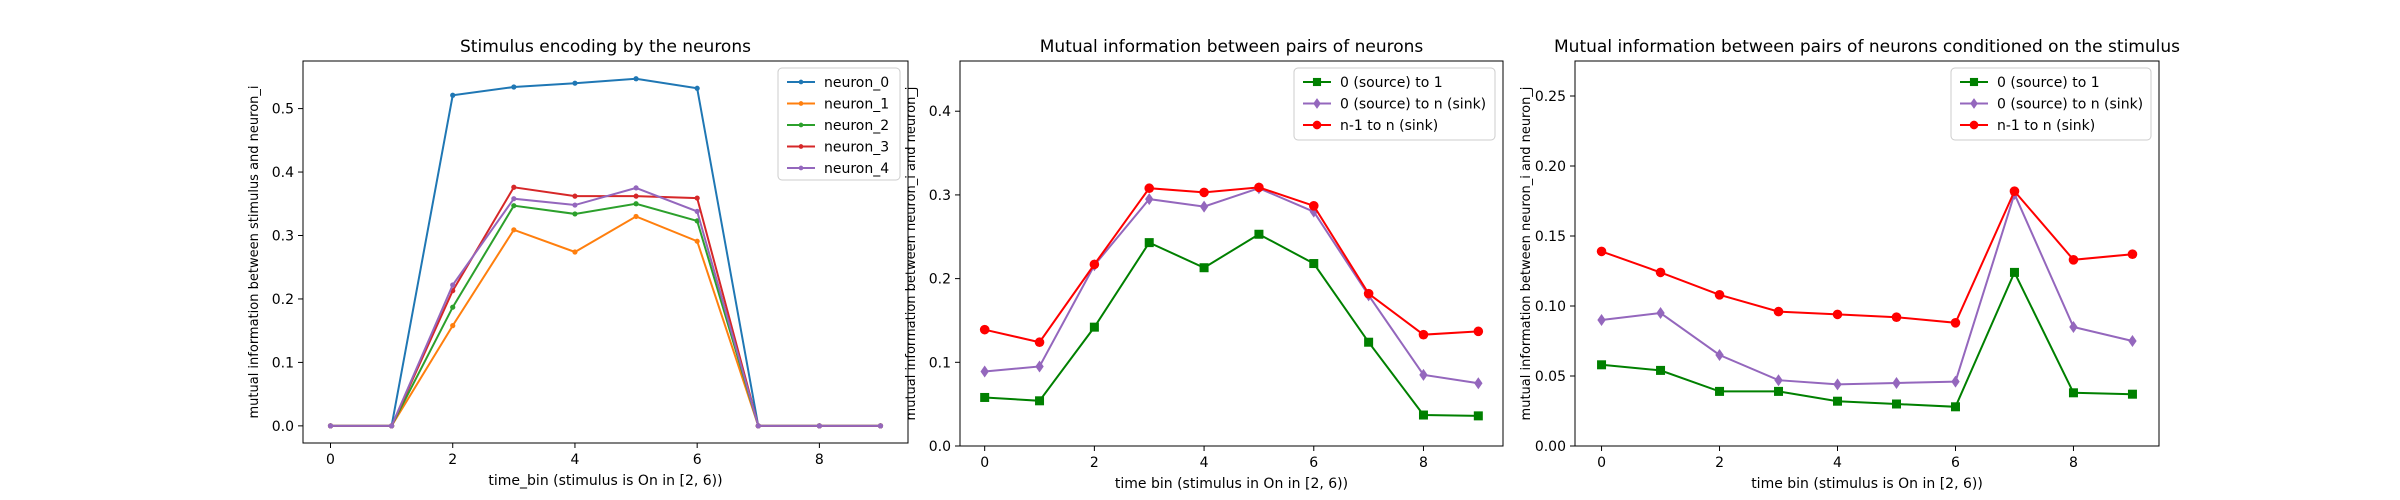 This screenshot has width=2400, height=500. I want to click on legend-label: 0 (source) to 1, so click(2048, 83).